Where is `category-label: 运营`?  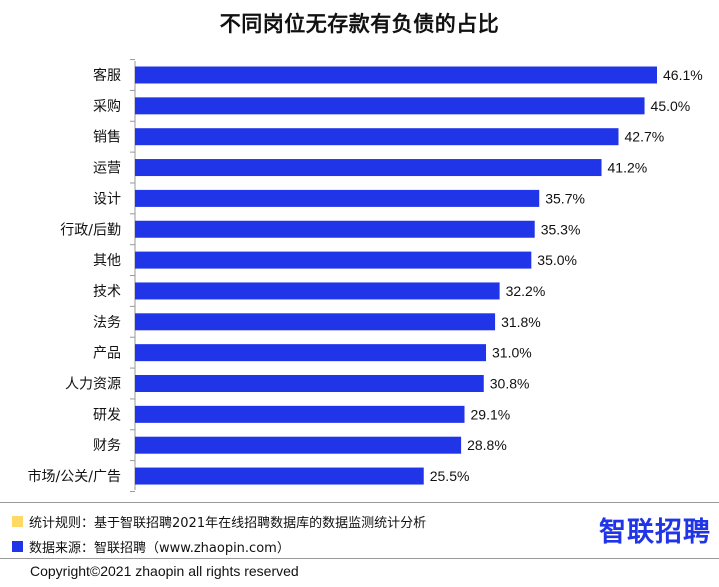
category-label: 运营 is located at coordinates (107, 169).